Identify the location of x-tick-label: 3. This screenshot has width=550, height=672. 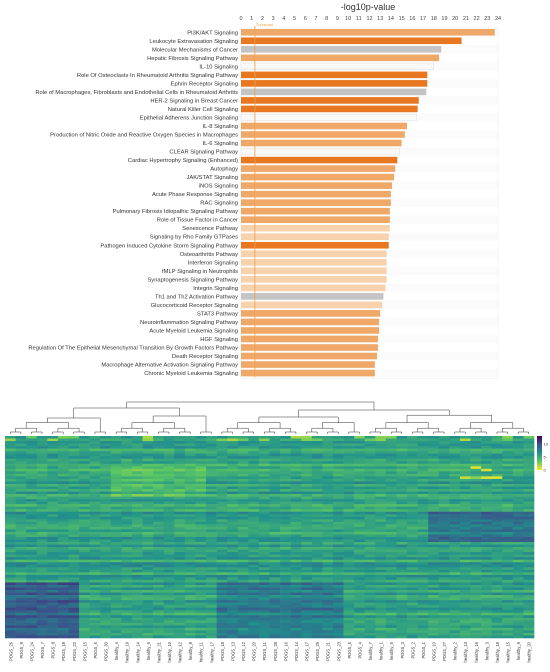
(273, 19).